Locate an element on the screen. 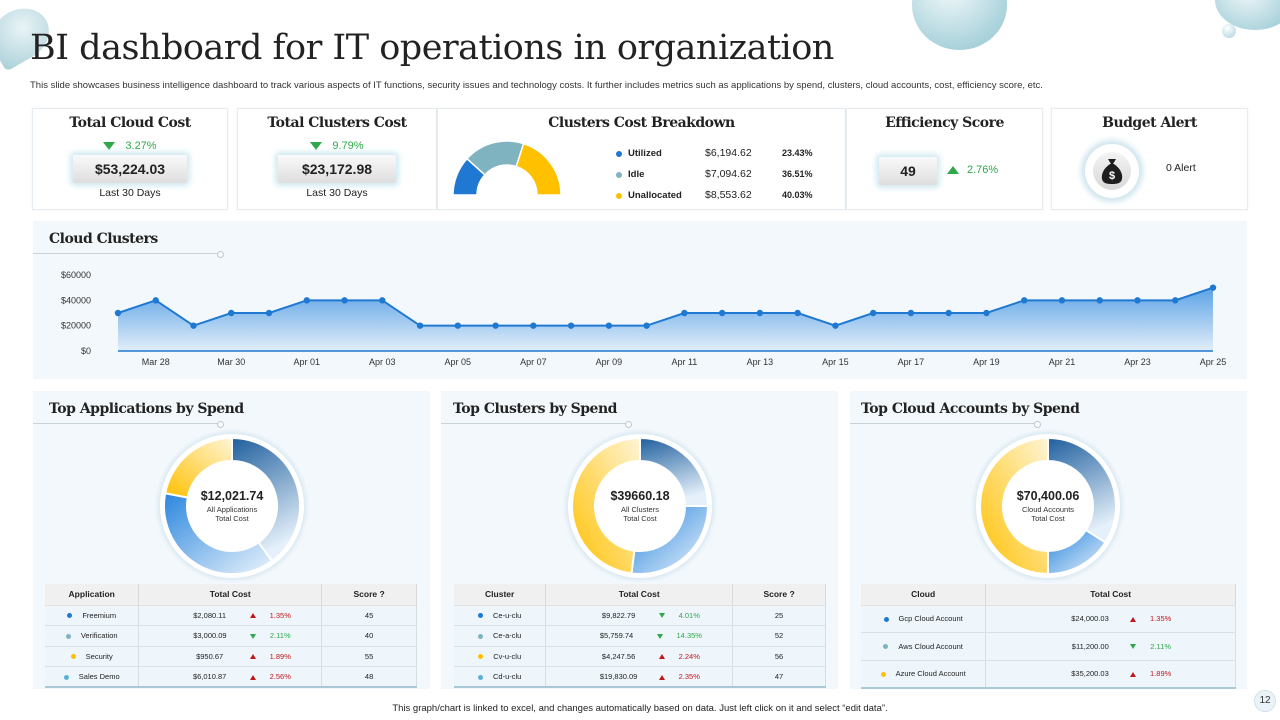 This screenshot has height=720, width=1280. row-name: Aws Cloud Account is located at coordinates (930, 646).